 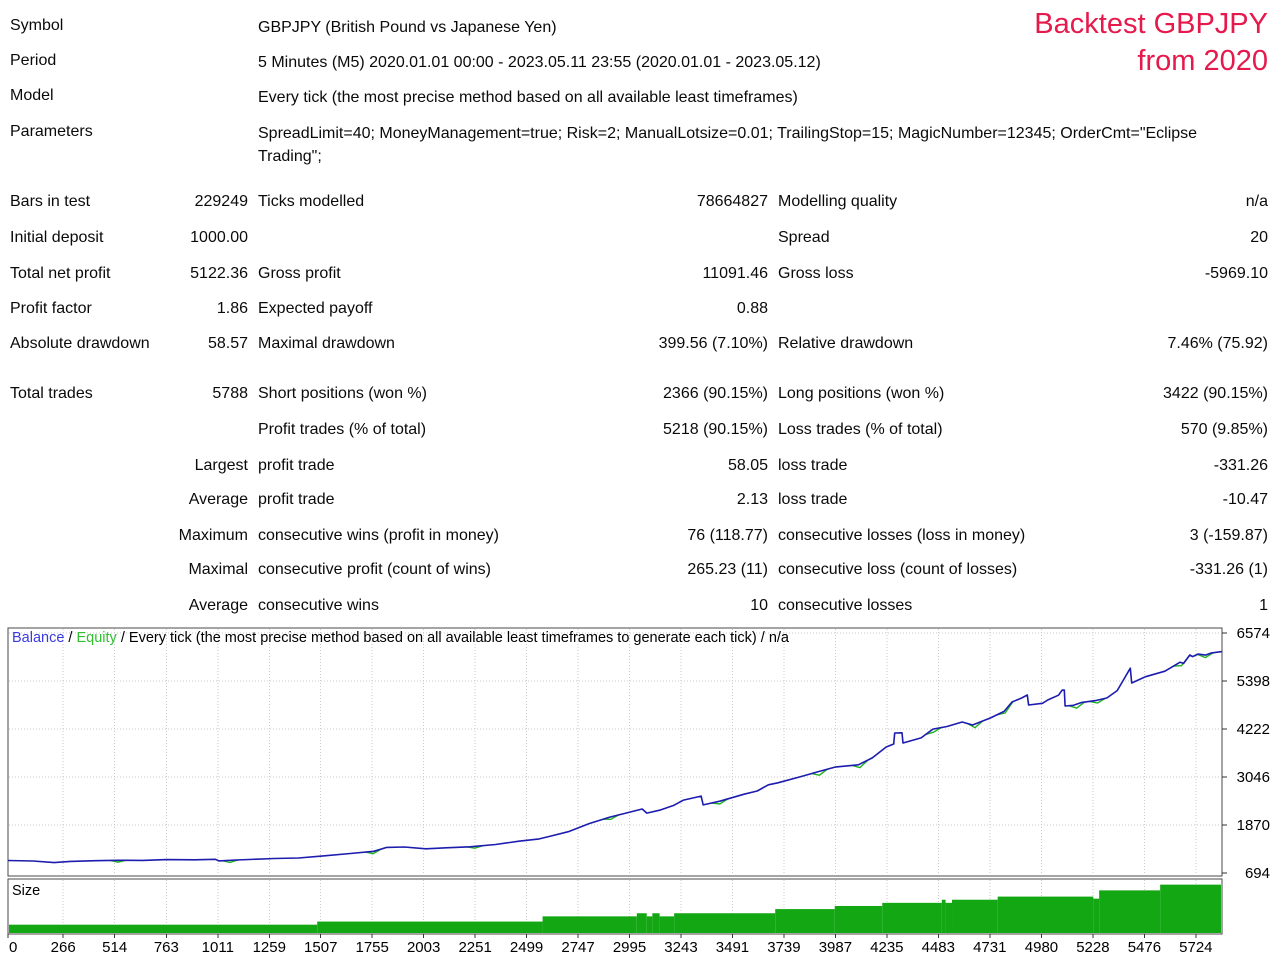 What do you see at coordinates (1228, 569) in the screenshot?
I see `stat-value: -331.26 (1)` at bounding box center [1228, 569].